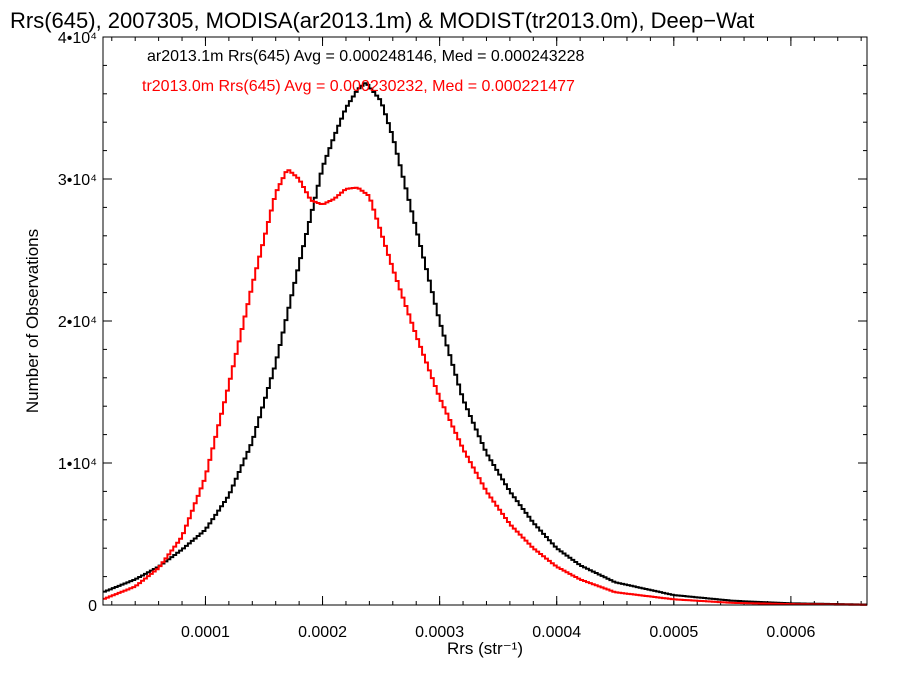  What do you see at coordinates (673, 632) in the screenshot?
I see `x-tick-label: 0.0005` at bounding box center [673, 632].